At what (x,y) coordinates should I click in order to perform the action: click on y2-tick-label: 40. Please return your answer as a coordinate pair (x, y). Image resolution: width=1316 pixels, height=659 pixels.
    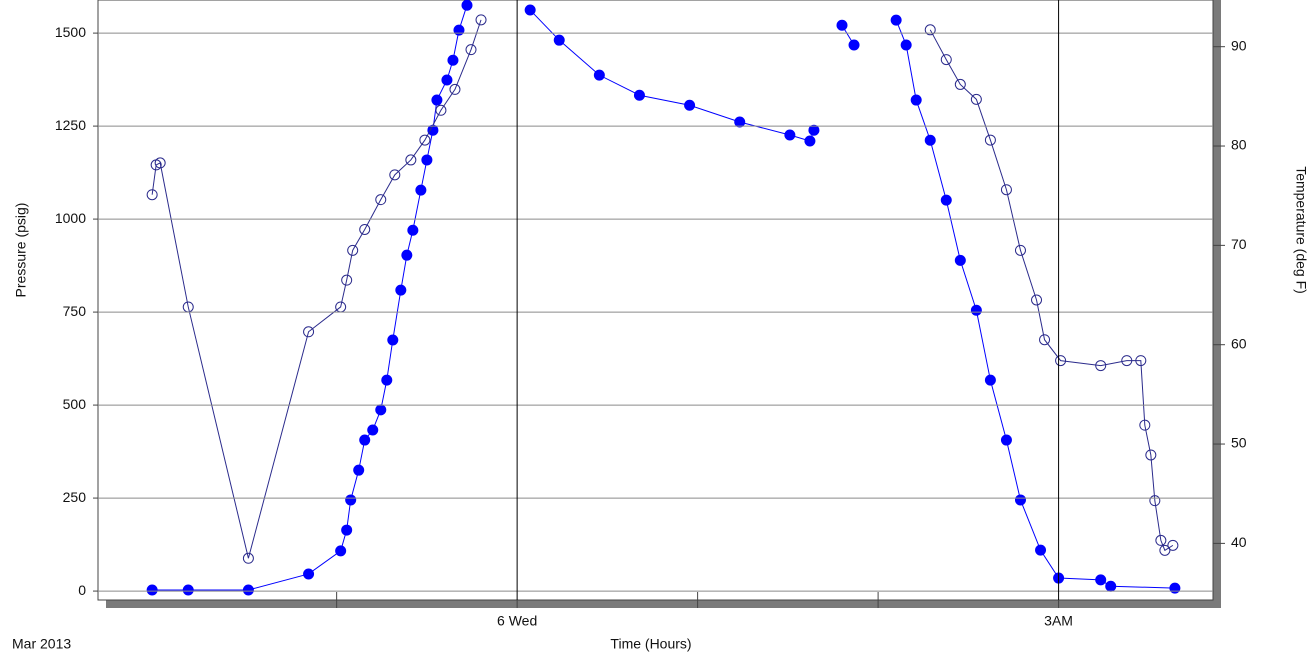
    Looking at the image, I should click on (1239, 542).